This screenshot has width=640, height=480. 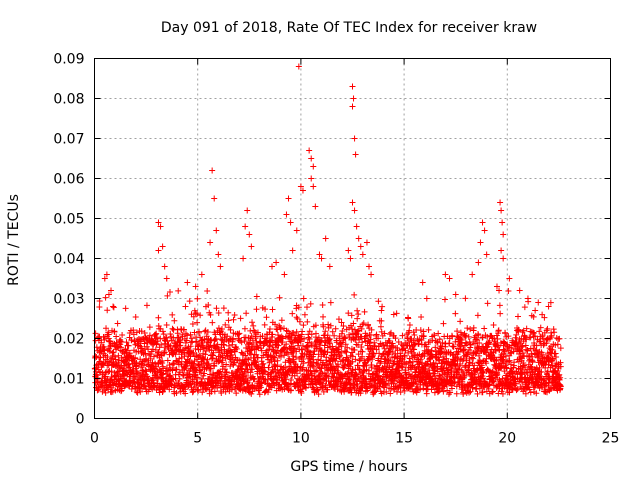 I want to click on x-tick-label: 5, so click(x=197, y=439).